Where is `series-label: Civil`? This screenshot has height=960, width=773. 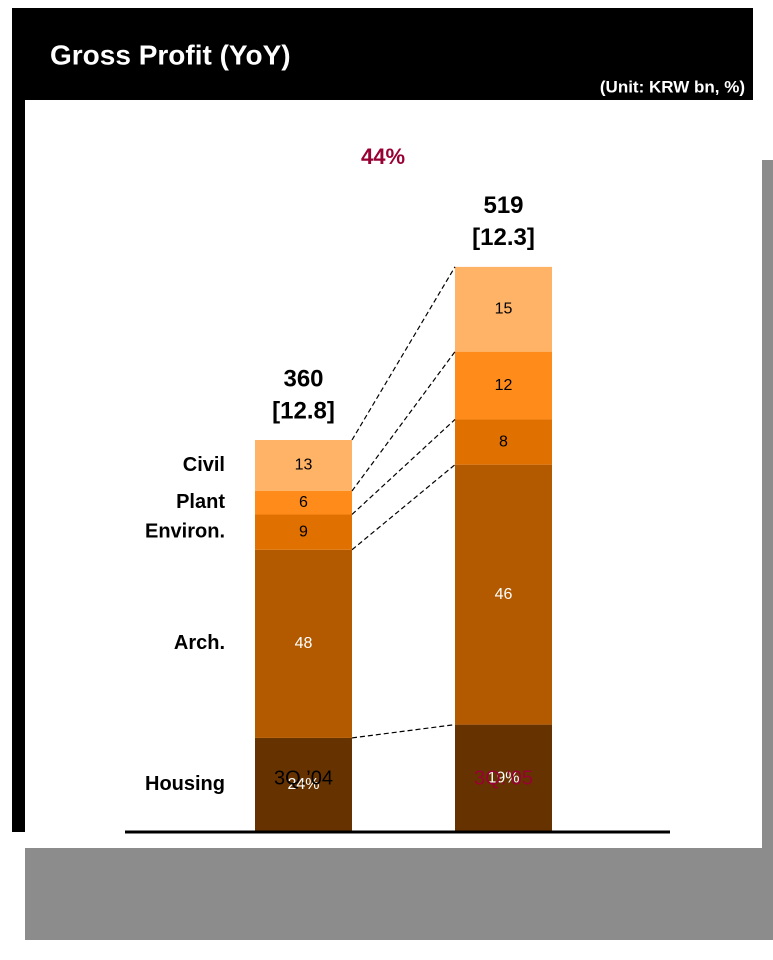 series-label: Civil is located at coordinates (204, 465).